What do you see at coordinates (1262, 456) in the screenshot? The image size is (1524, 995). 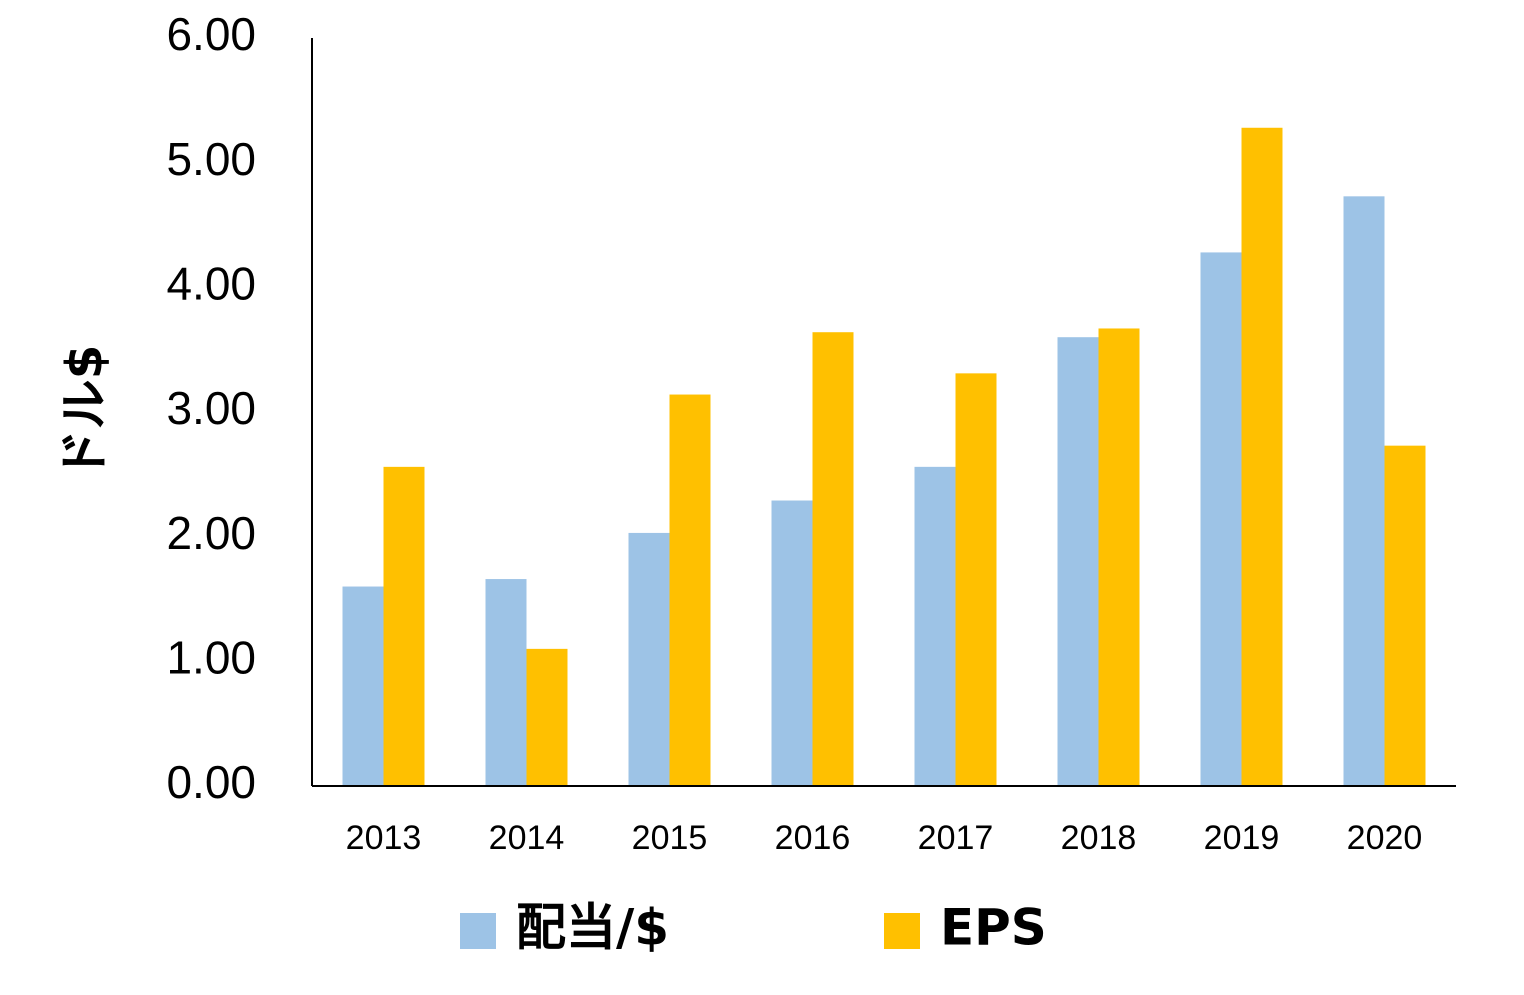 I see `bar-eps-2019` at bounding box center [1262, 456].